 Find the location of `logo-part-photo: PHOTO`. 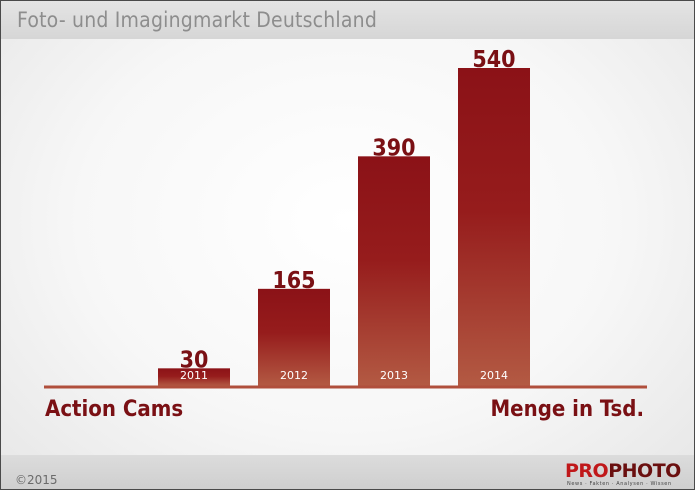

logo-part-photo: PHOTO is located at coordinates (644, 471).